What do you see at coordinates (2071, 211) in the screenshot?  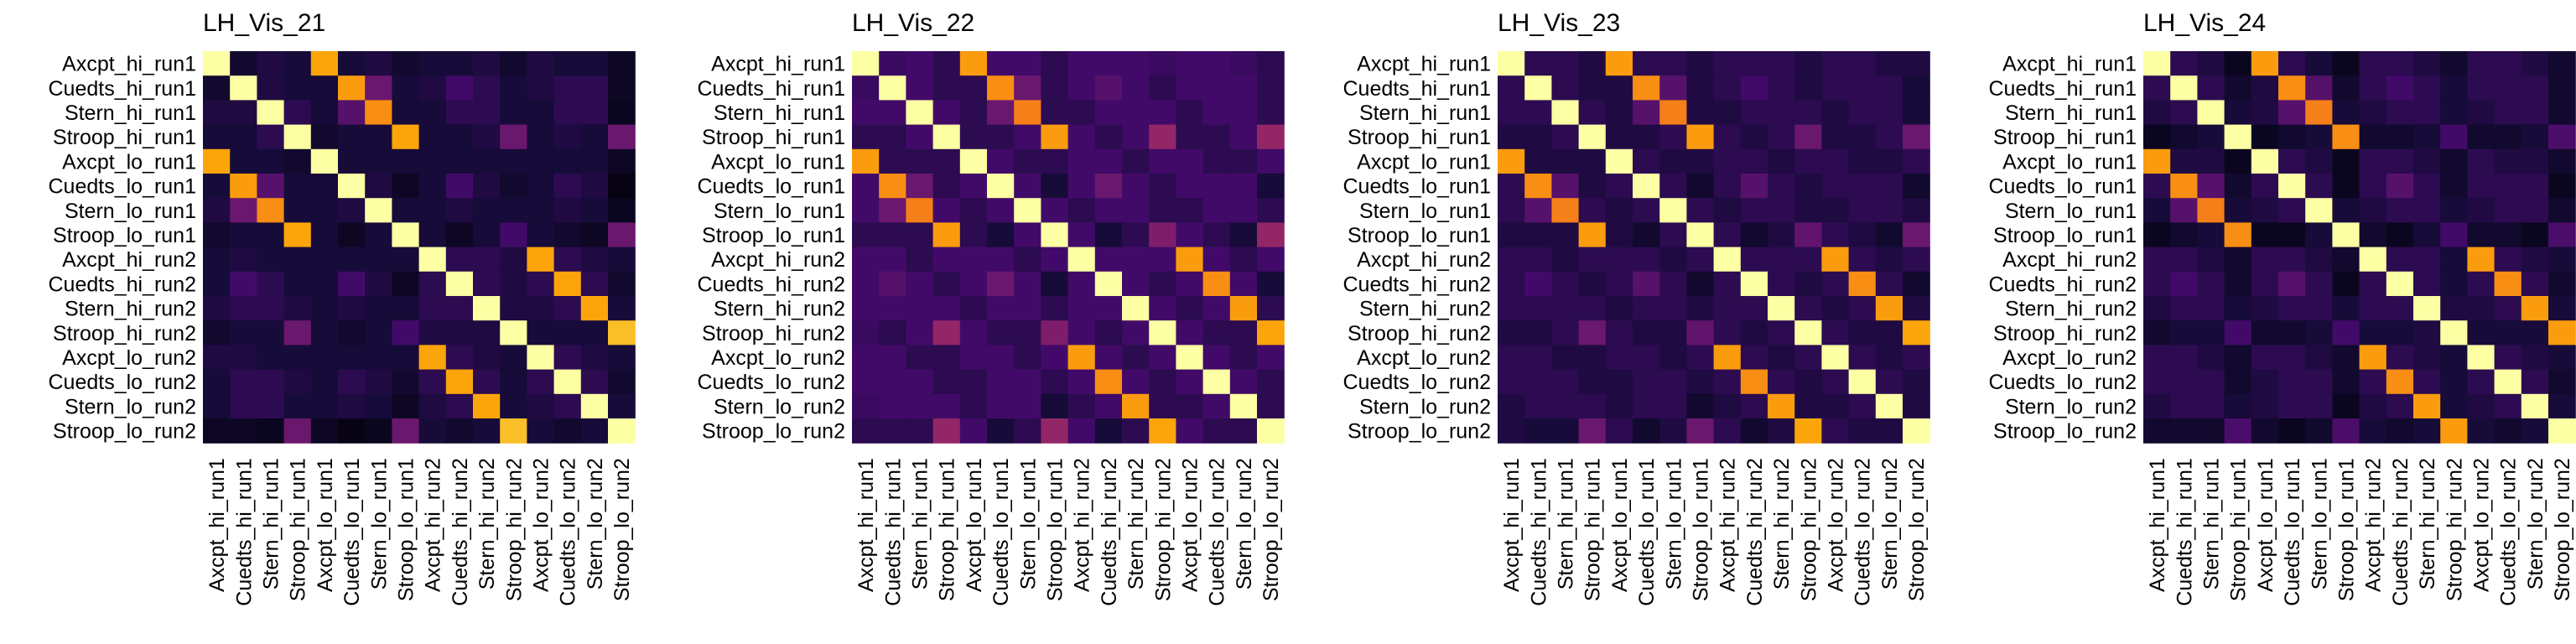 I see `y-tick-label: Stern_lo_run1` at bounding box center [2071, 211].